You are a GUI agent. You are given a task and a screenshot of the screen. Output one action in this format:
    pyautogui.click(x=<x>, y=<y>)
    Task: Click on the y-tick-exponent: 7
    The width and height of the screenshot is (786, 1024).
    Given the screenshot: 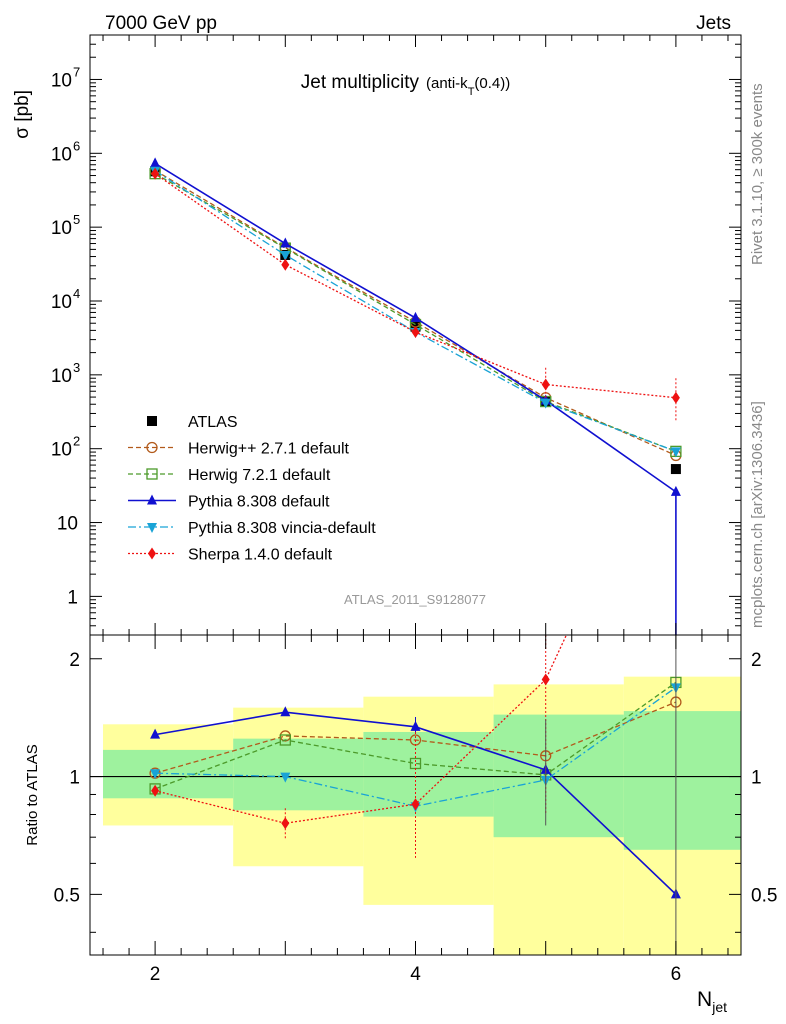 What is the action you would take?
    pyautogui.click(x=76, y=71)
    